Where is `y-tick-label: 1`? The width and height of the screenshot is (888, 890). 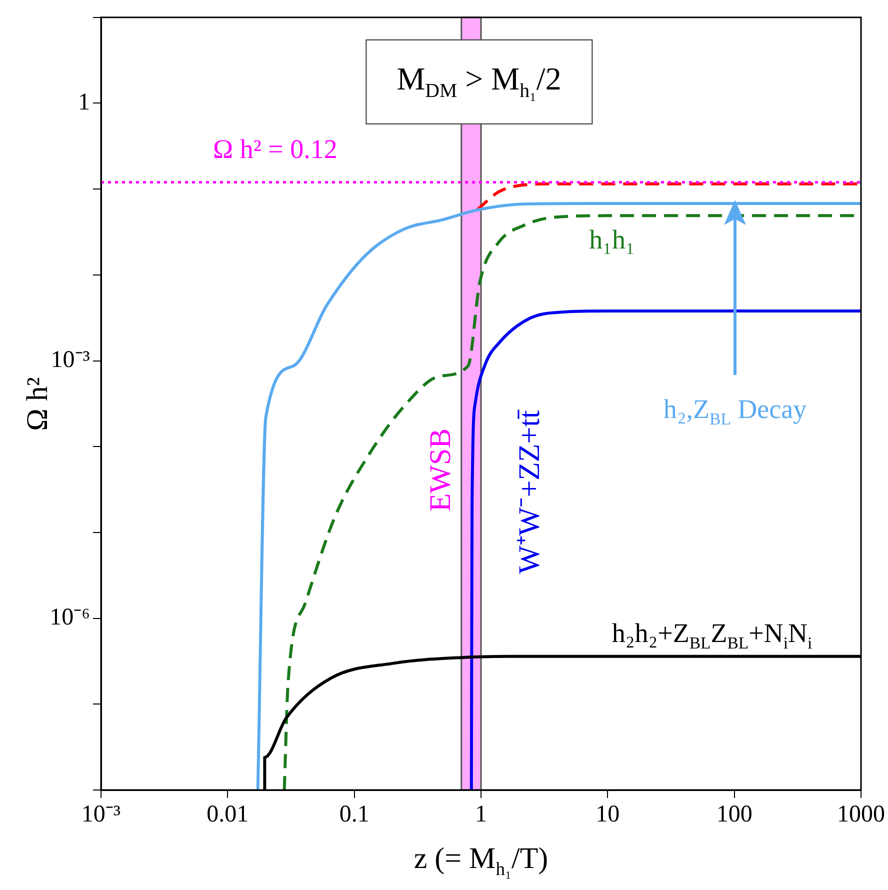 y-tick-label: 1 is located at coordinates (84, 103).